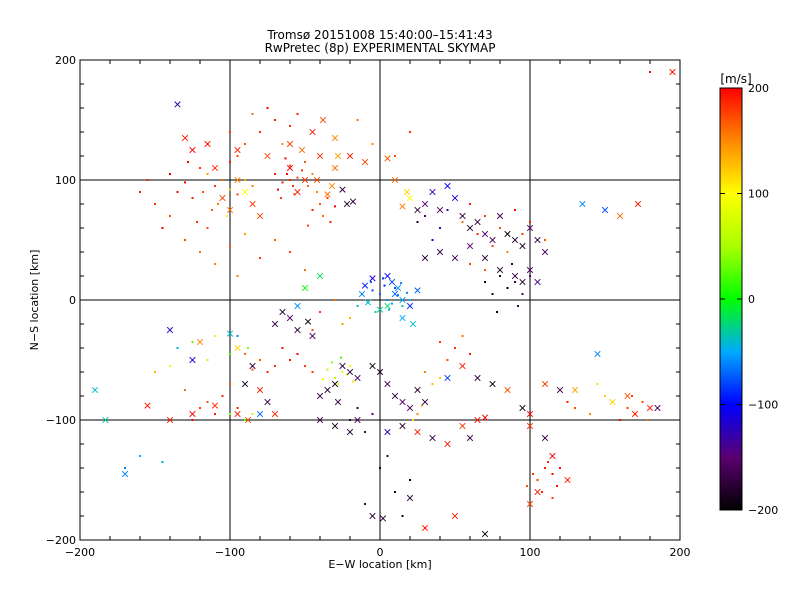 The image size is (800, 600). I want to click on x-tick-label: 0, so click(380, 552).